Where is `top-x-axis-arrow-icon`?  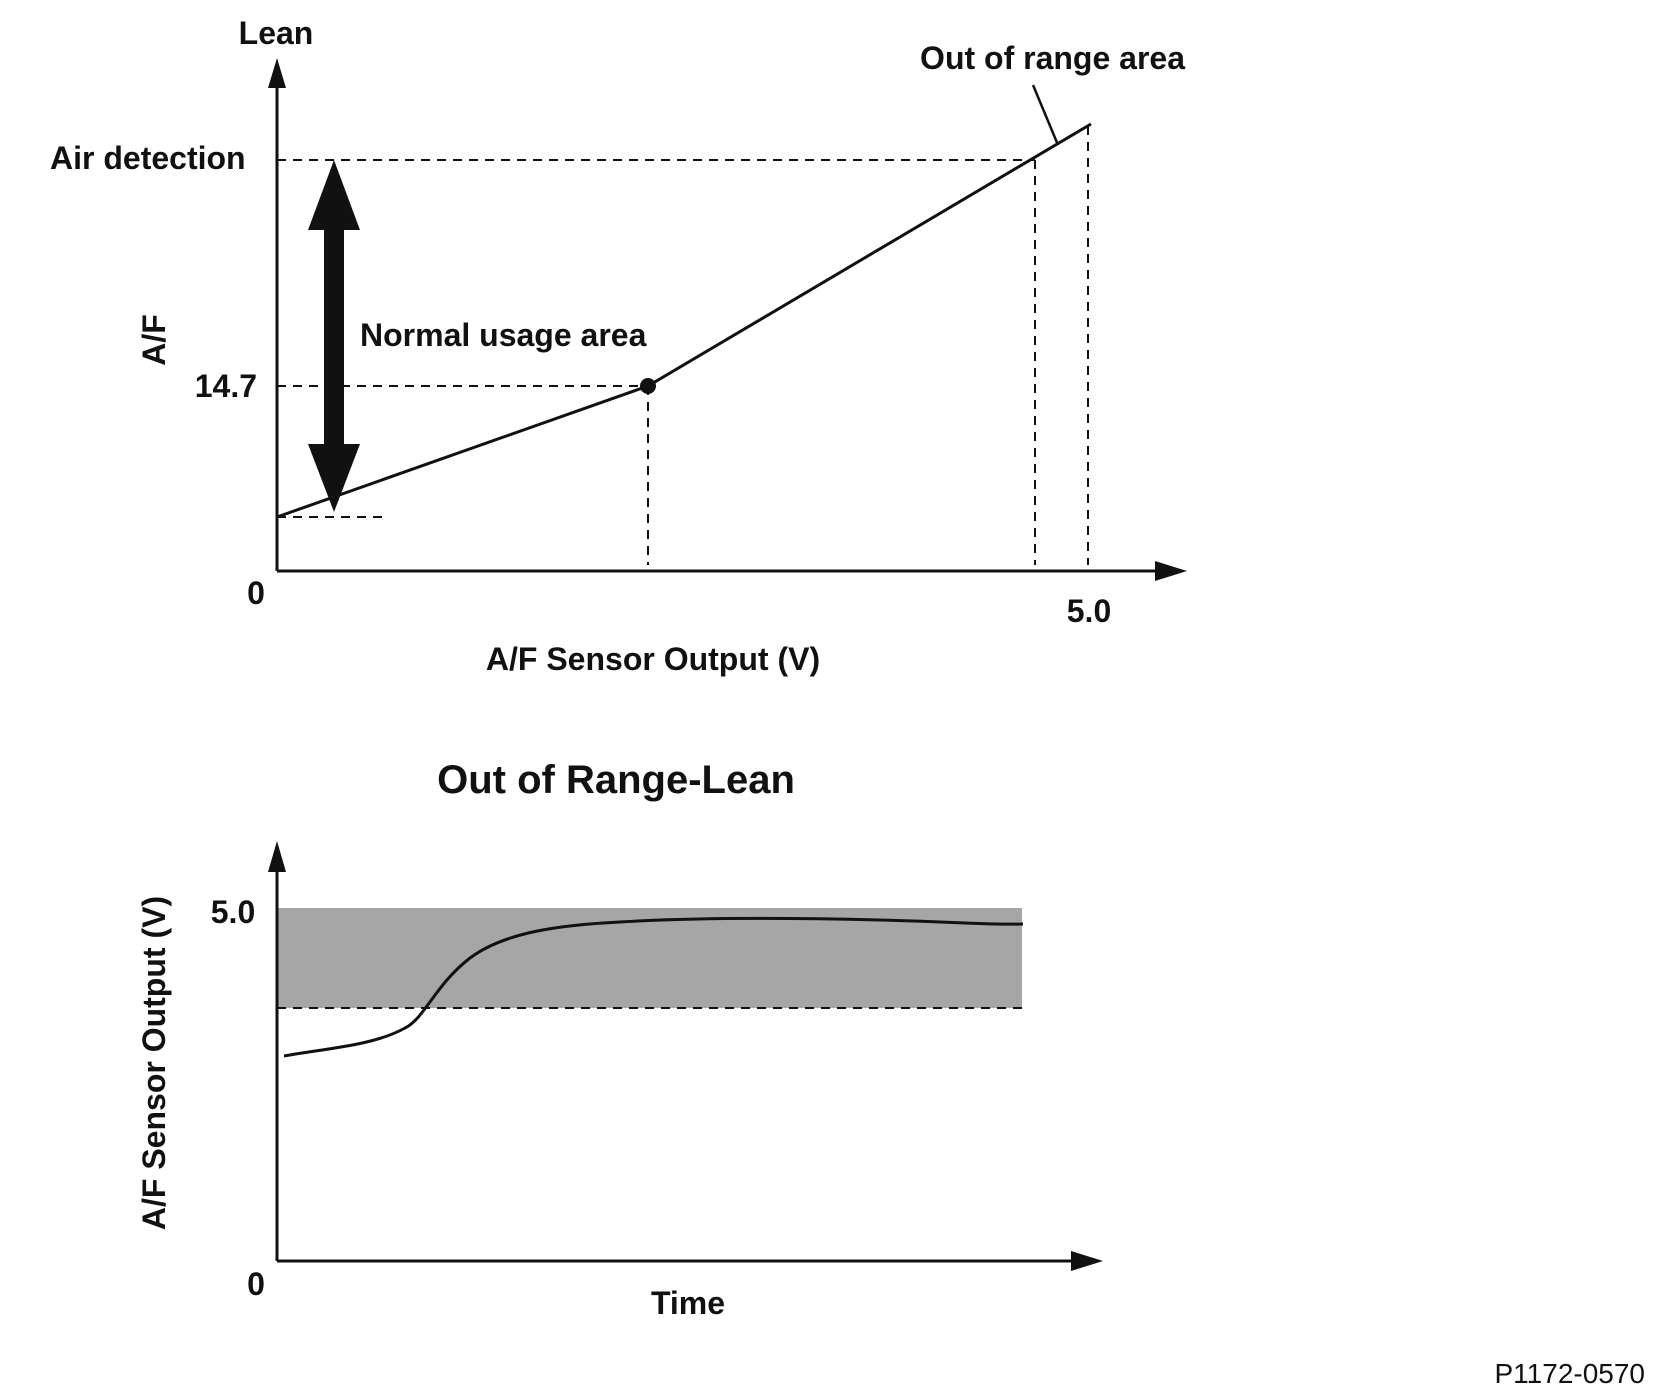
top-x-axis-arrow-icon is located at coordinates (1171, 571).